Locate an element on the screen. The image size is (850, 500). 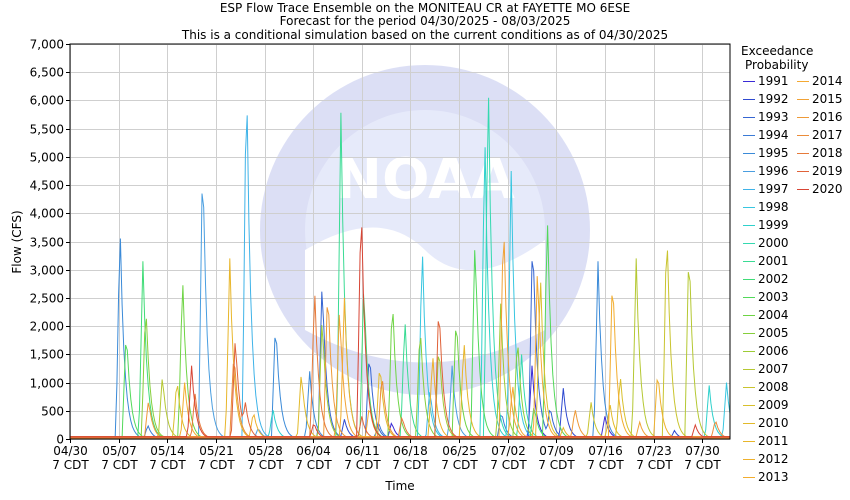
legend-label: 2000 is located at coordinates (773, 243).